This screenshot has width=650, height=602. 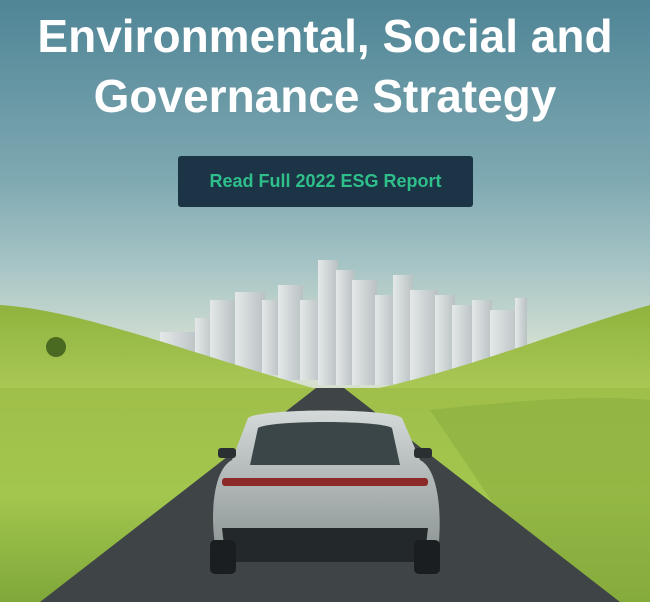 I want to click on car, so click(x=325, y=492).